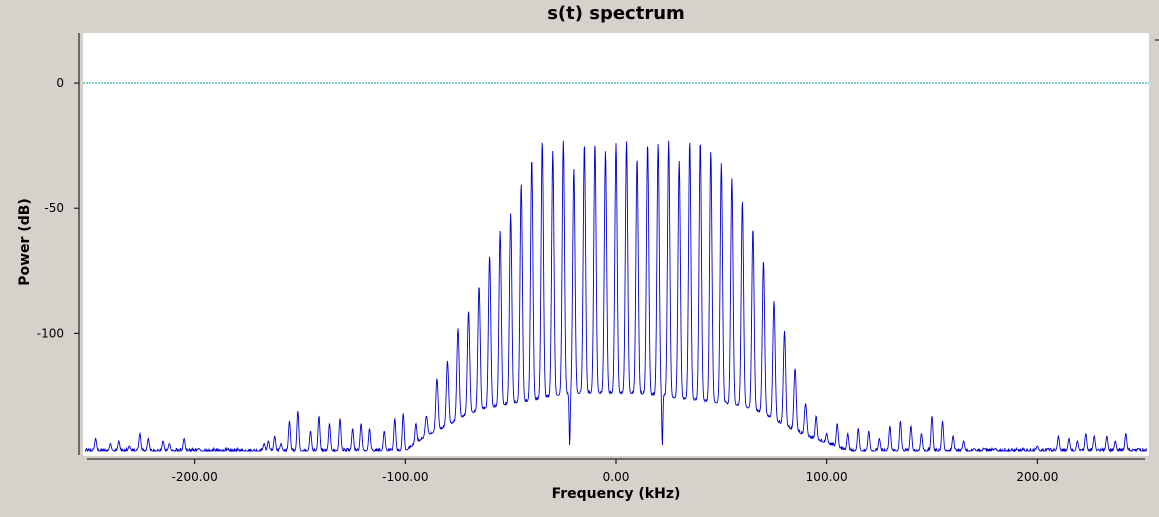  What do you see at coordinates (616, 477) in the screenshot?
I see `x-tick-label: 0.00` at bounding box center [616, 477].